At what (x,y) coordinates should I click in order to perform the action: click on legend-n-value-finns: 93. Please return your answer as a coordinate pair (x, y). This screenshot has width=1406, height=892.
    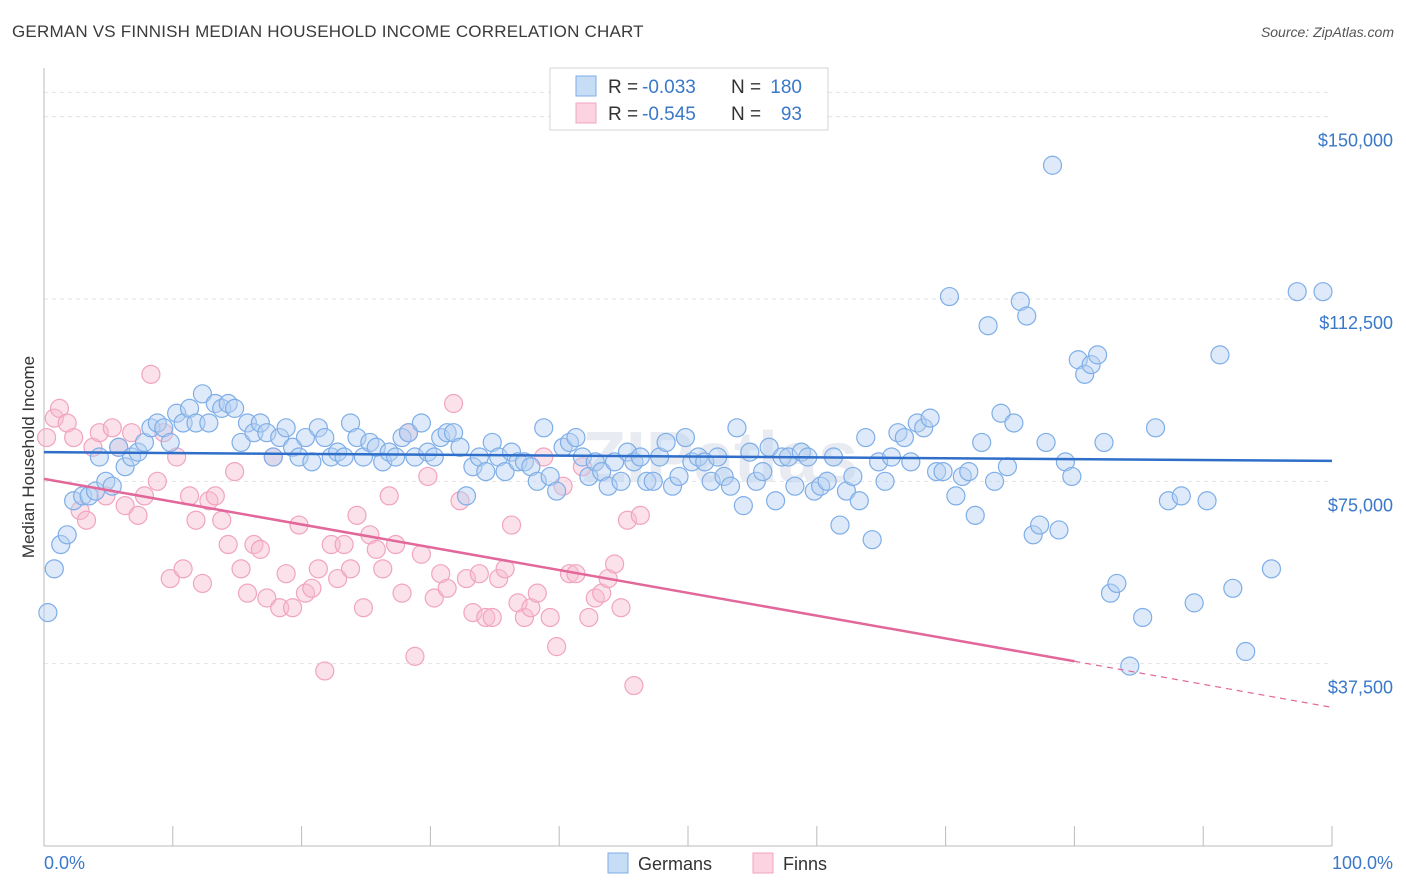
    Looking at the image, I should click on (791, 114).